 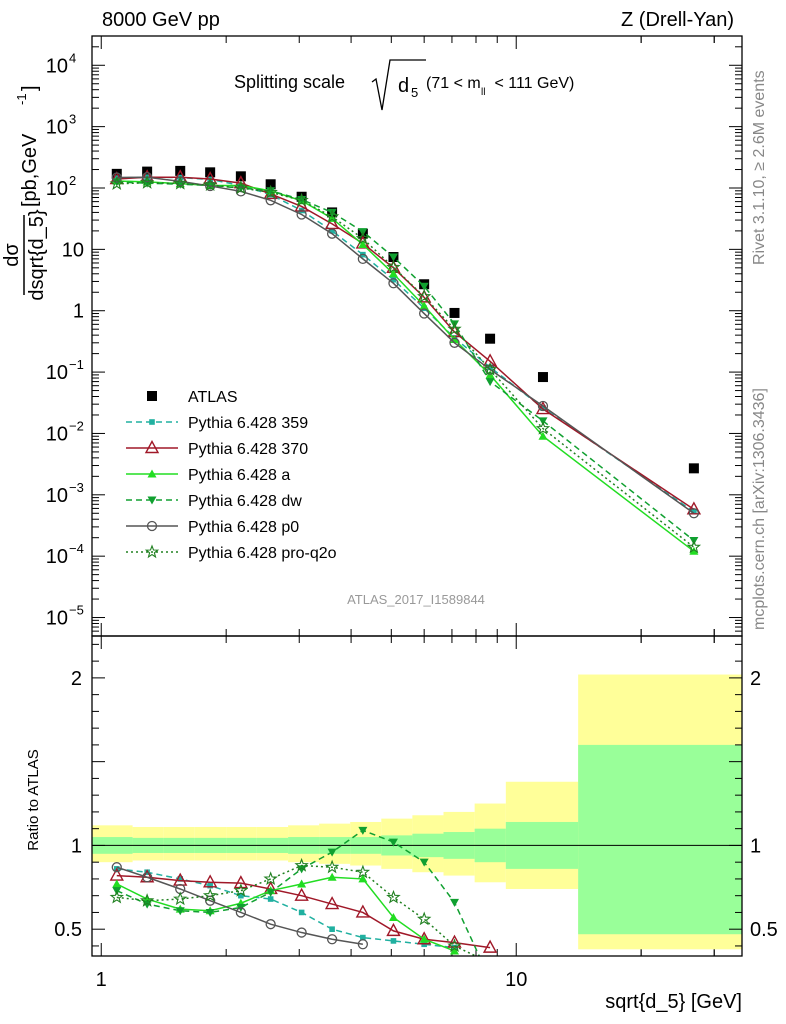 What do you see at coordinates (483, 92) in the screenshot?
I see `title-range-sub: ll` at bounding box center [483, 92].